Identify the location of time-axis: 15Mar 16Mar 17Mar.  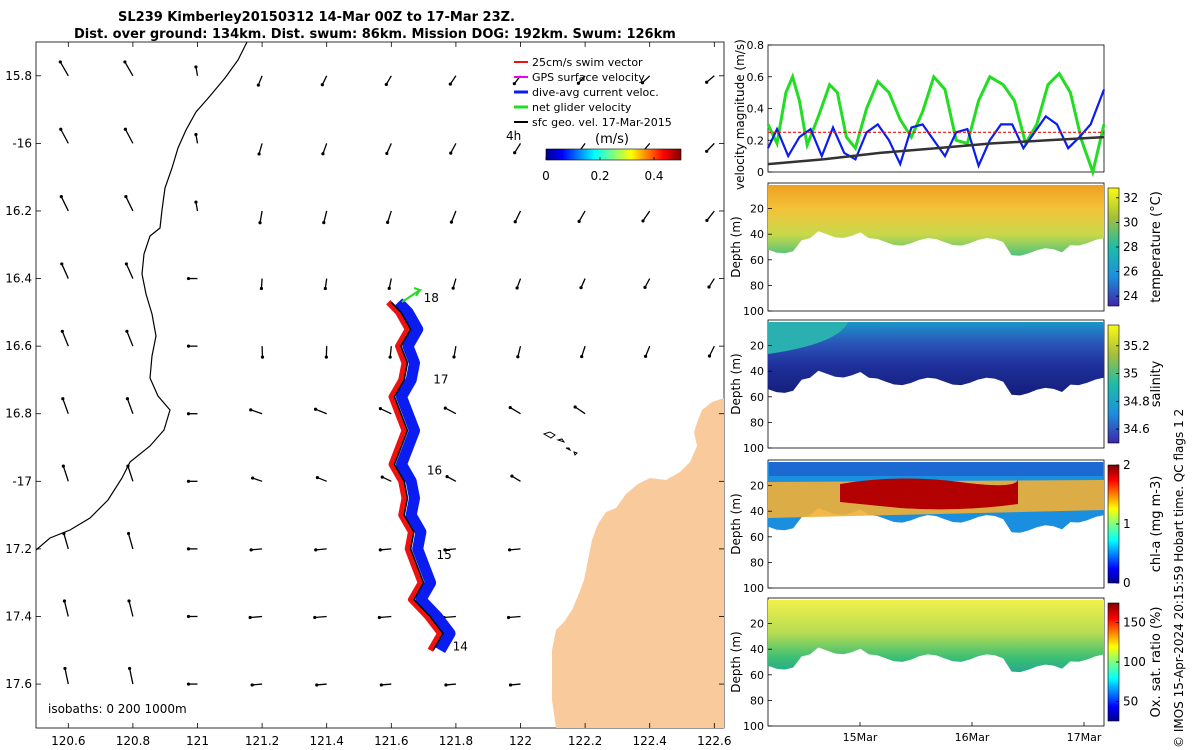
(972, 733).